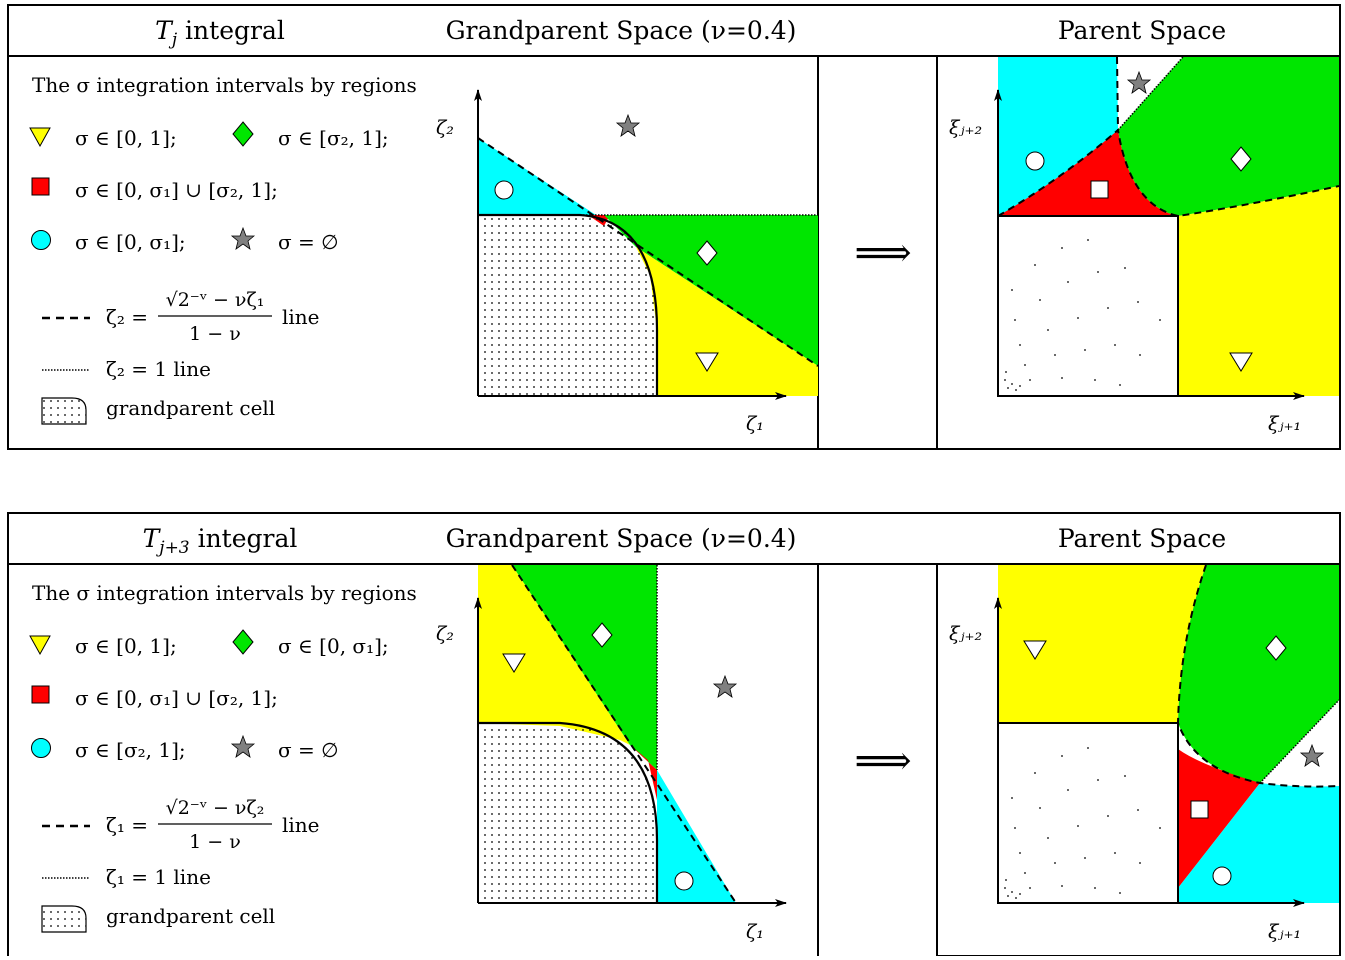 This screenshot has width=1345, height=960. I want to click on cell-boundary, so click(568, 812).